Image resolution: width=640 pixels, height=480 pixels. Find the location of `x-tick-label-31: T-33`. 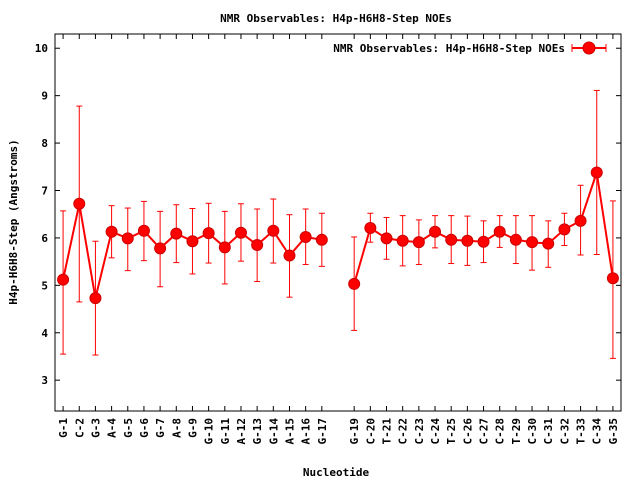

x-tick-label-31: T-33 is located at coordinates (581, 431).